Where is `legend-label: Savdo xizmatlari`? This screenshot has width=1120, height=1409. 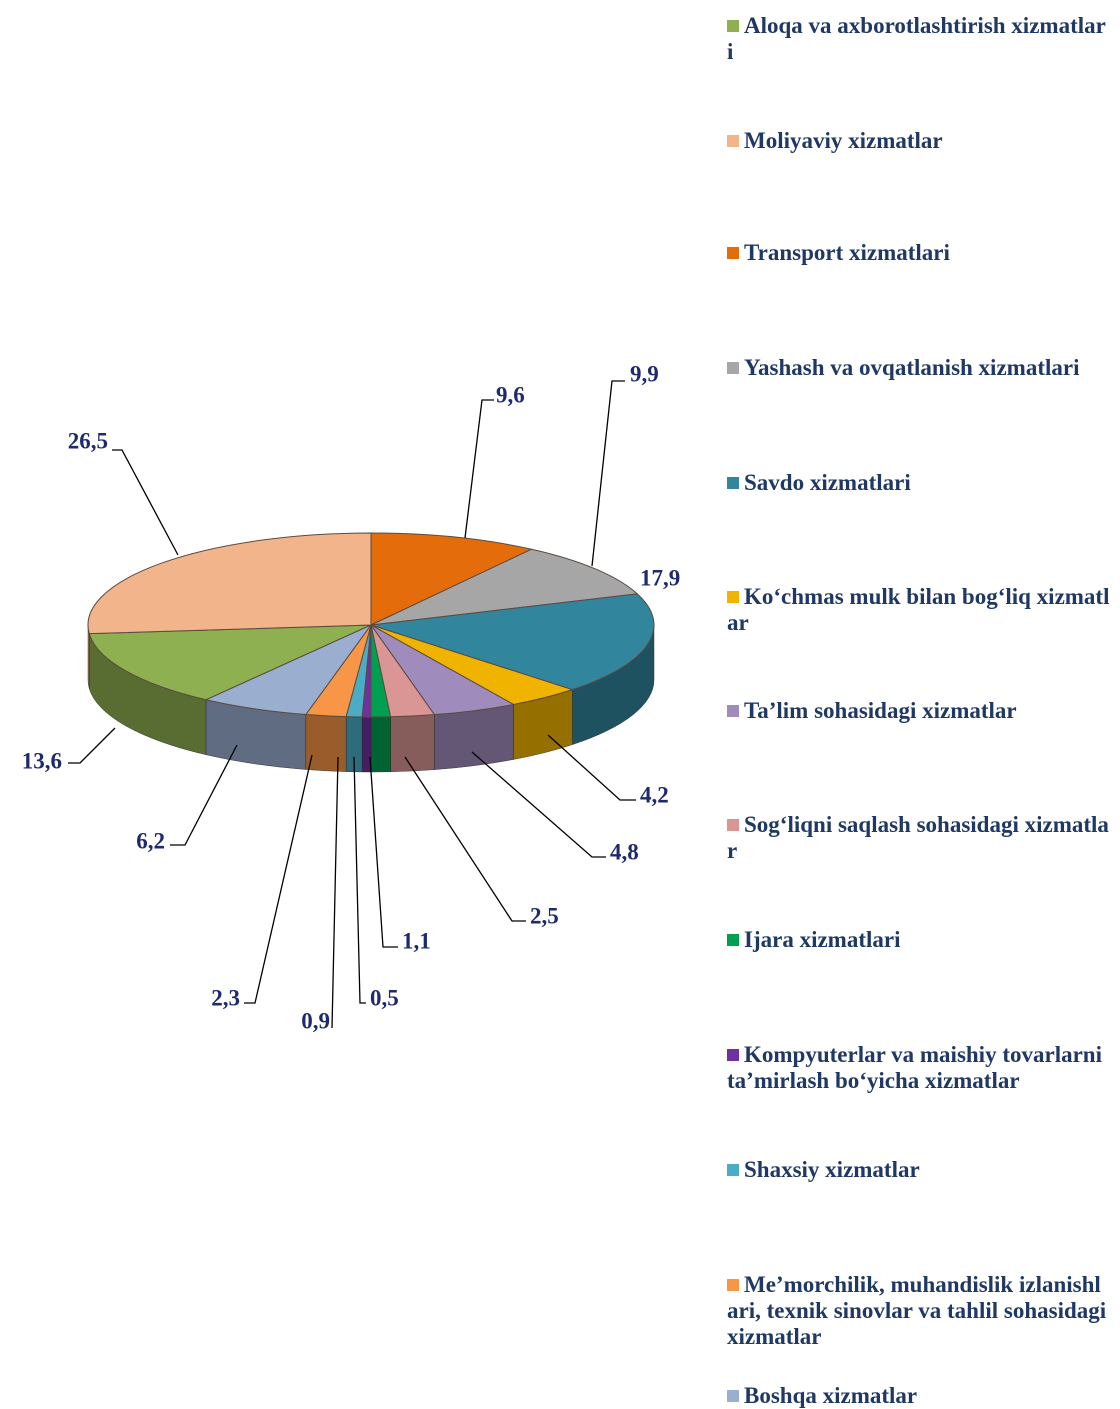
legend-label: Savdo xizmatlari is located at coordinates (827, 482).